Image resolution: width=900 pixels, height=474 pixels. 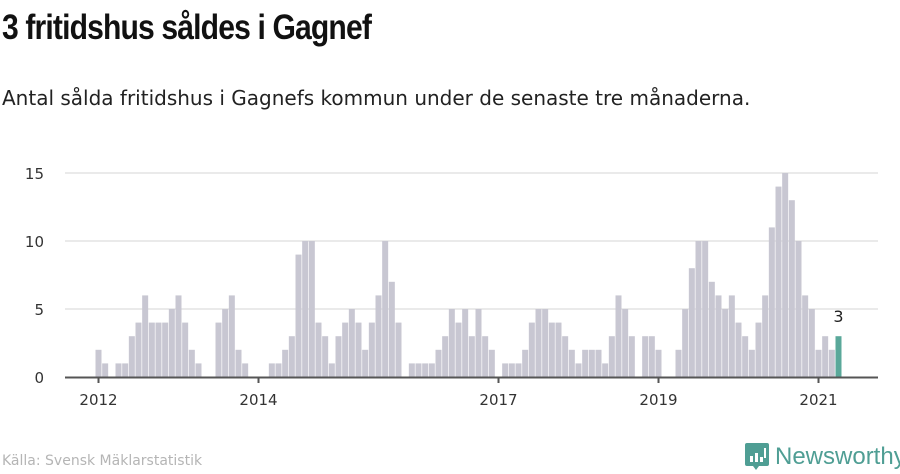 What do you see at coordinates (98, 400) in the screenshot?
I see `x-tick-label: 2012` at bounding box center [98, 400].